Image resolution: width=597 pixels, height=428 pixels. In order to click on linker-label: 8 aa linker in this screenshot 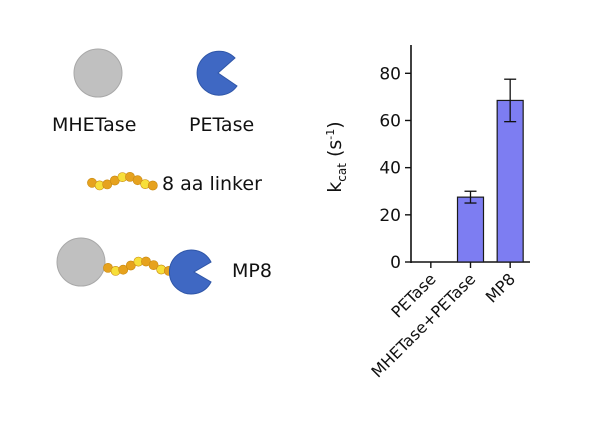, I will do `click(212, 184)`.